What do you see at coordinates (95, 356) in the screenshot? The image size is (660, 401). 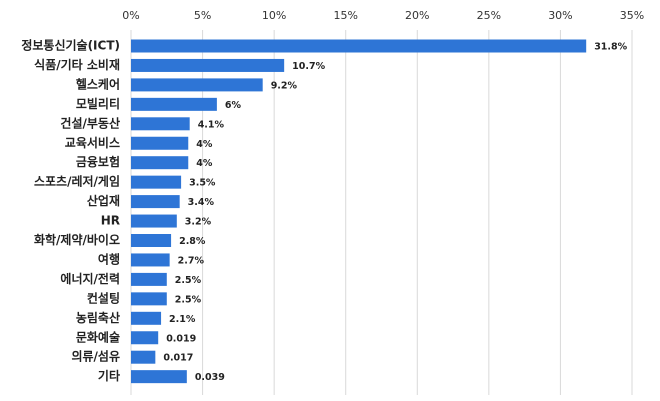 I see `y-tick-label: 의류/섬유` at bounding box center [95, 356].